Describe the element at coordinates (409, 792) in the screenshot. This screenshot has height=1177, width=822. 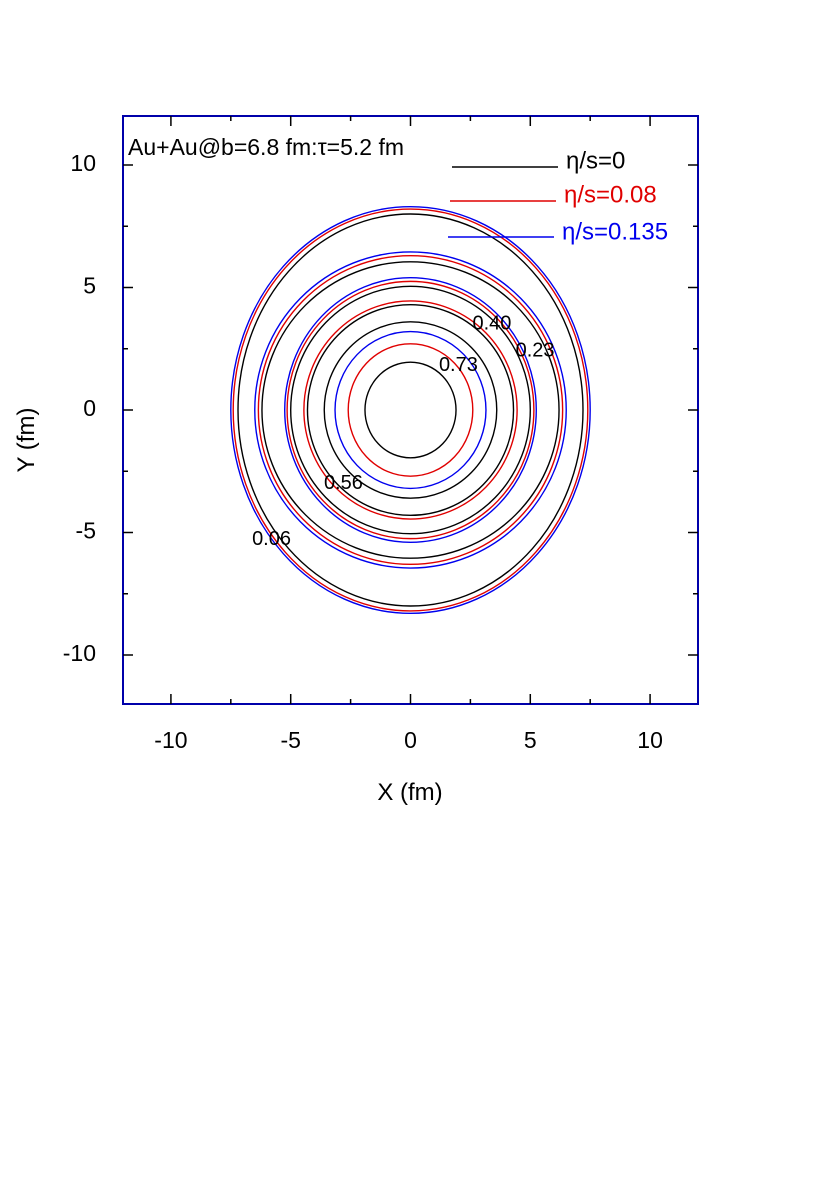
I see `x-axis-title: X (fm)` at that location.